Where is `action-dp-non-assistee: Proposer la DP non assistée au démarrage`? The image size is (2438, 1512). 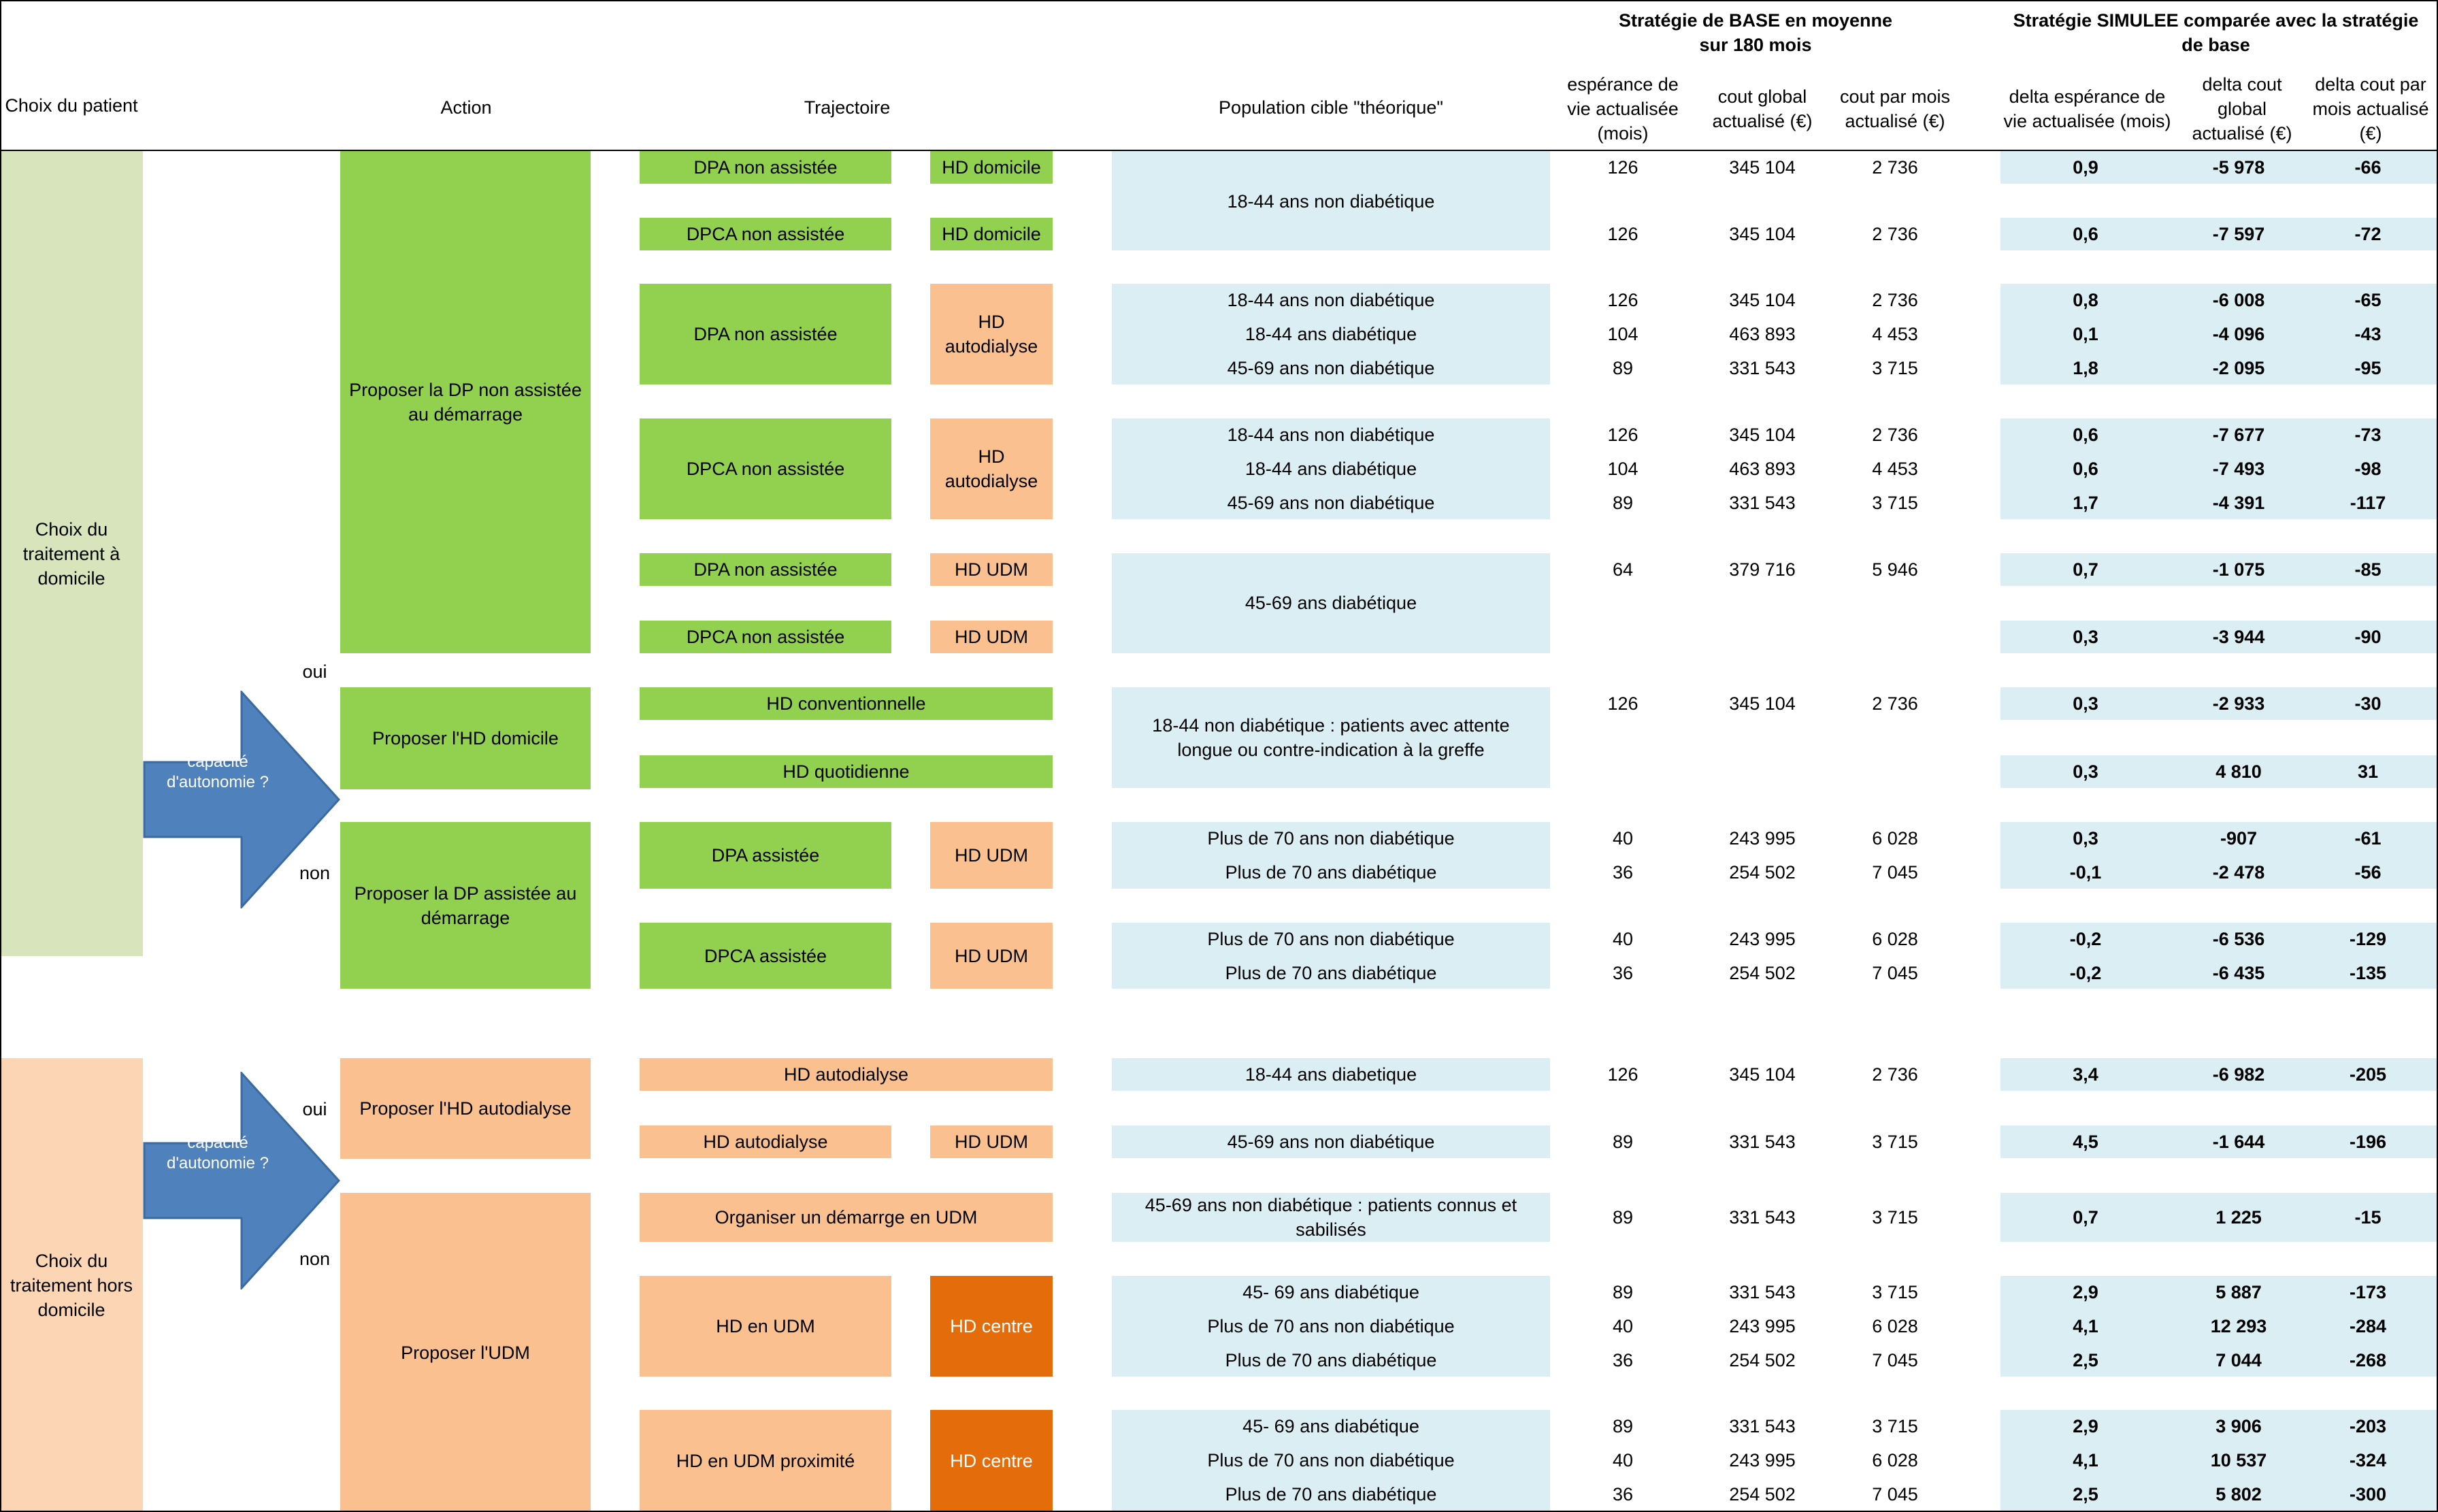
action-dp-non-assistee: Proposer la DP non assistée au démarrage is located at coordinates (465, 402).